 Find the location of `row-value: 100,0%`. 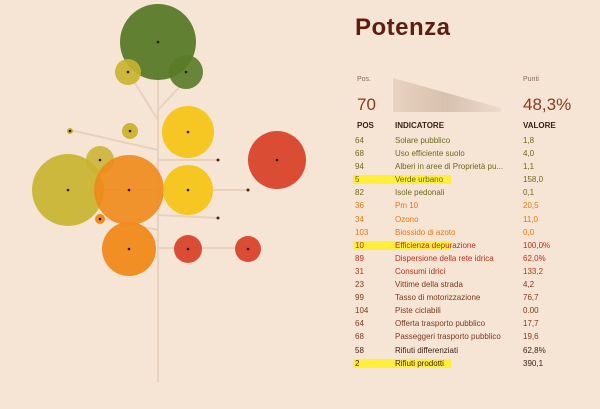

row-value: 100,0% is located at coordinates (537, 245).